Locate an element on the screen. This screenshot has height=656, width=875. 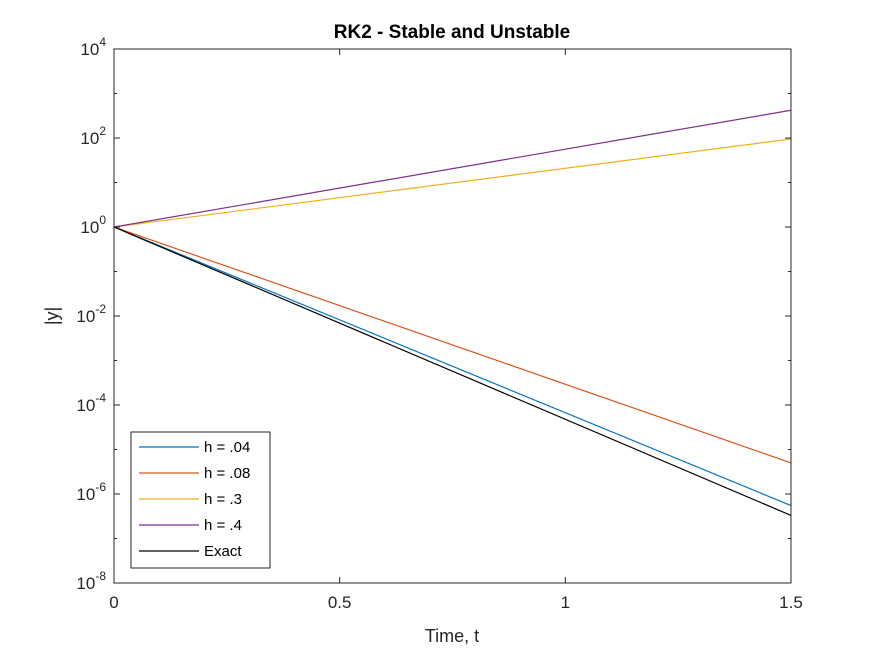
y-tick-exponent: 4 is located at coordinates (102, 42).